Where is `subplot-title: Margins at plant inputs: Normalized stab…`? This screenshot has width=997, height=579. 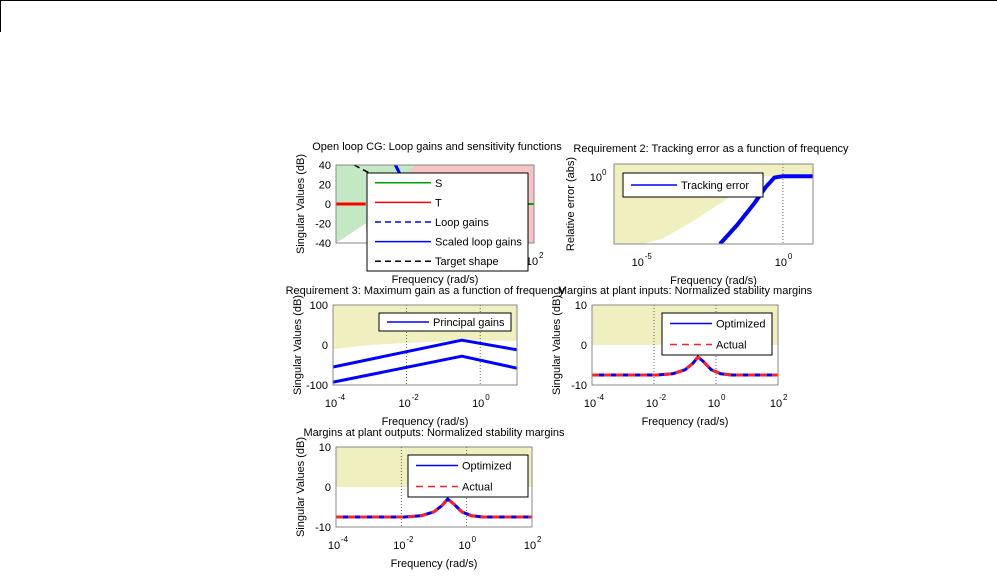 subplot-title: Margins at plant inputs: Normalized stab… is located at coordinates (685, 291).